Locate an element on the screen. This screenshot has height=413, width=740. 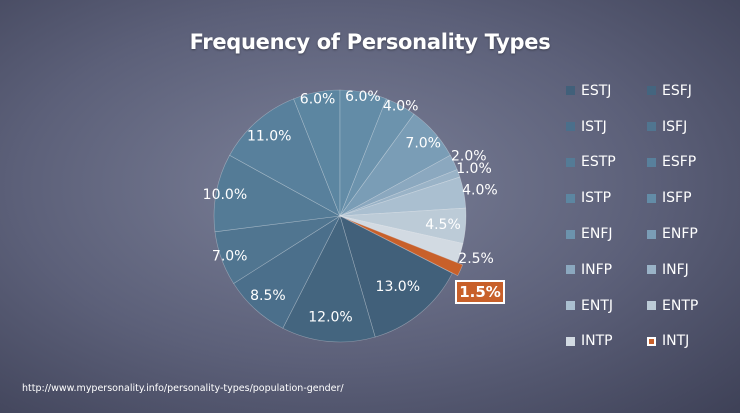
legend-row: ESTJ ESFJ is located at coordinates (648, 91).